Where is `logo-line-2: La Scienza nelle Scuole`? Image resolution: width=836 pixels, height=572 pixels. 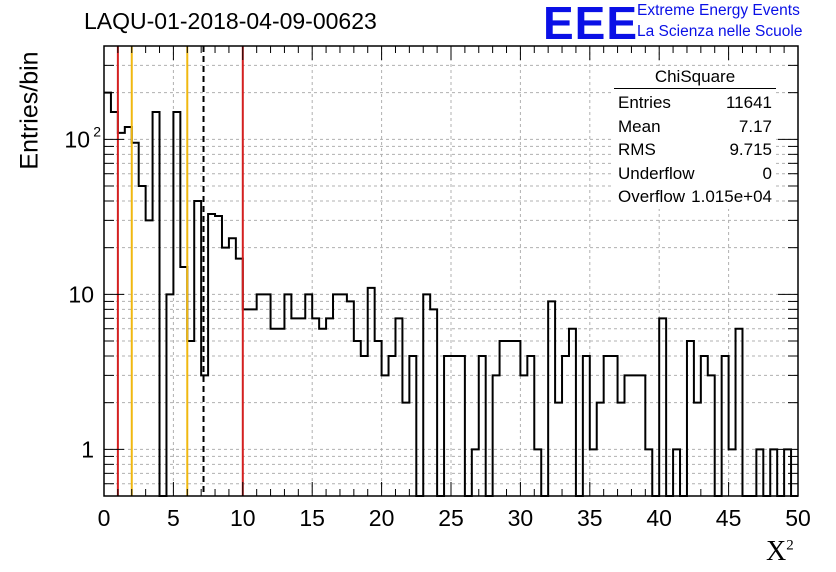
logo-line-2: La Scienza nelle Scuole is located at coordinates (720, 31).